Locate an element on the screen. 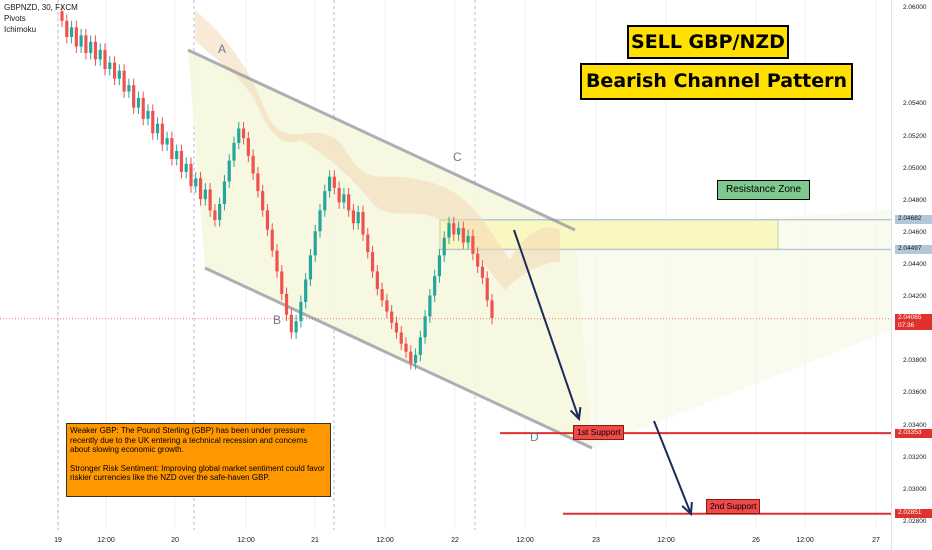 Image resolution: width=932 pixels, height=550 pixels. price-level-tag: 2.04682 is located at coordinates (913, 220).